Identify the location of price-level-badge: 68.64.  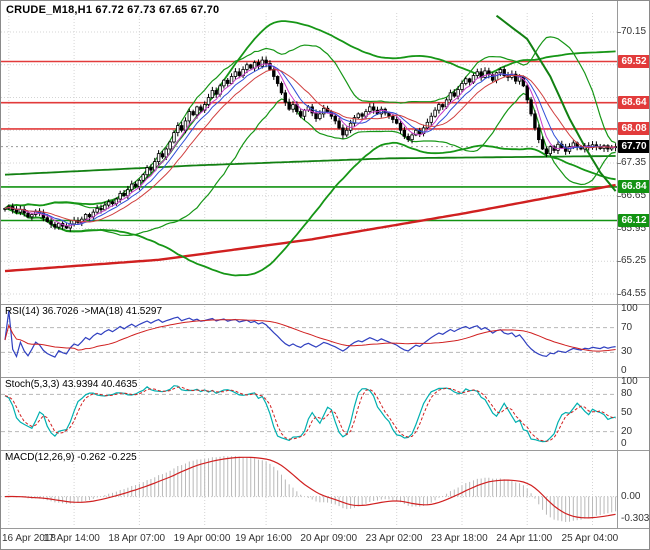
(633, 102).